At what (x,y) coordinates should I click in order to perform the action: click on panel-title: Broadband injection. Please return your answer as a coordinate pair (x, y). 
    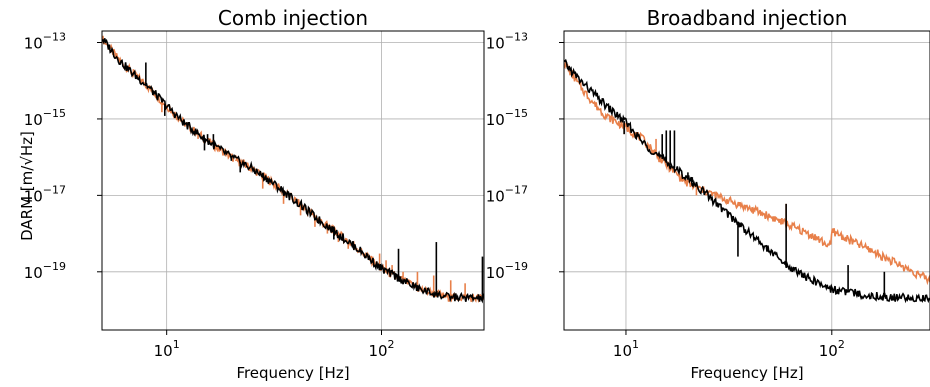
    Looking at the image, I should click on (747, 18).